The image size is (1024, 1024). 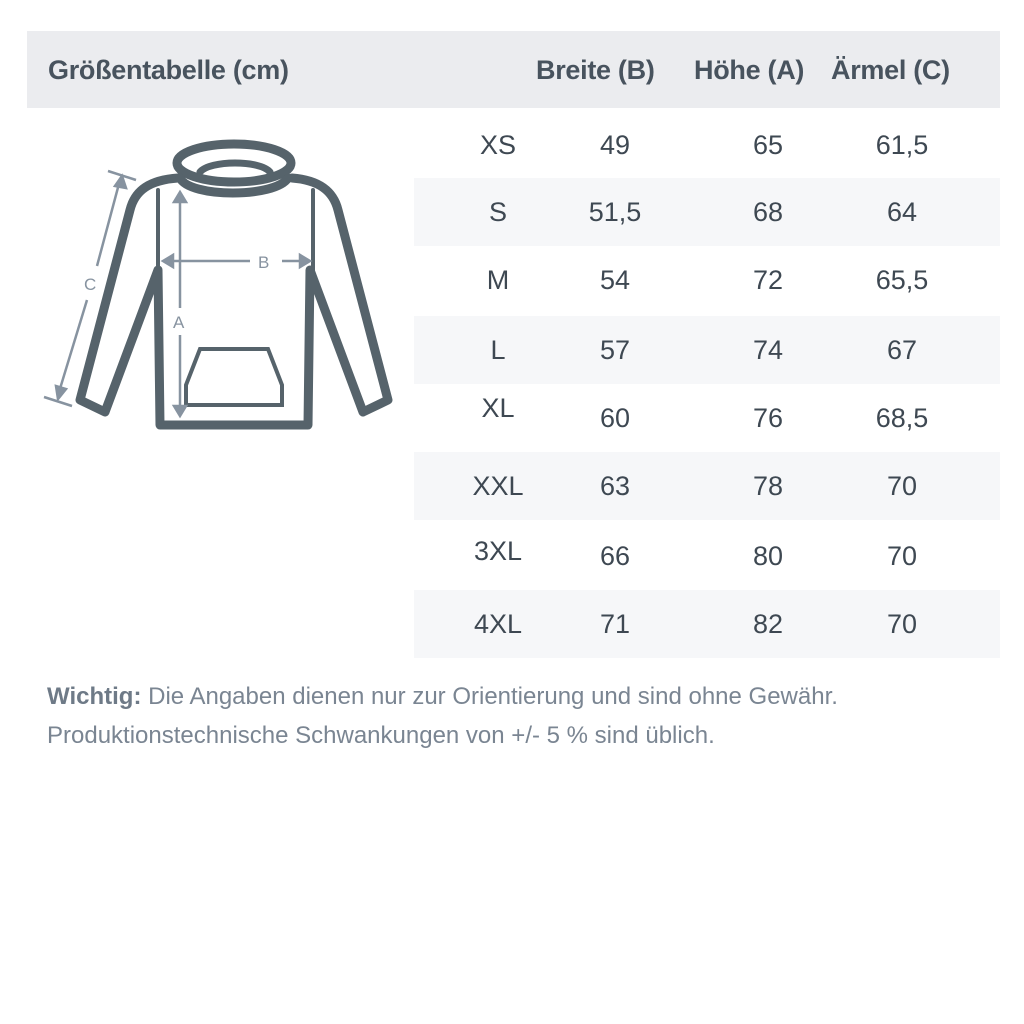 I want to click on size-cell: XXL, so click(x=498, y=486).